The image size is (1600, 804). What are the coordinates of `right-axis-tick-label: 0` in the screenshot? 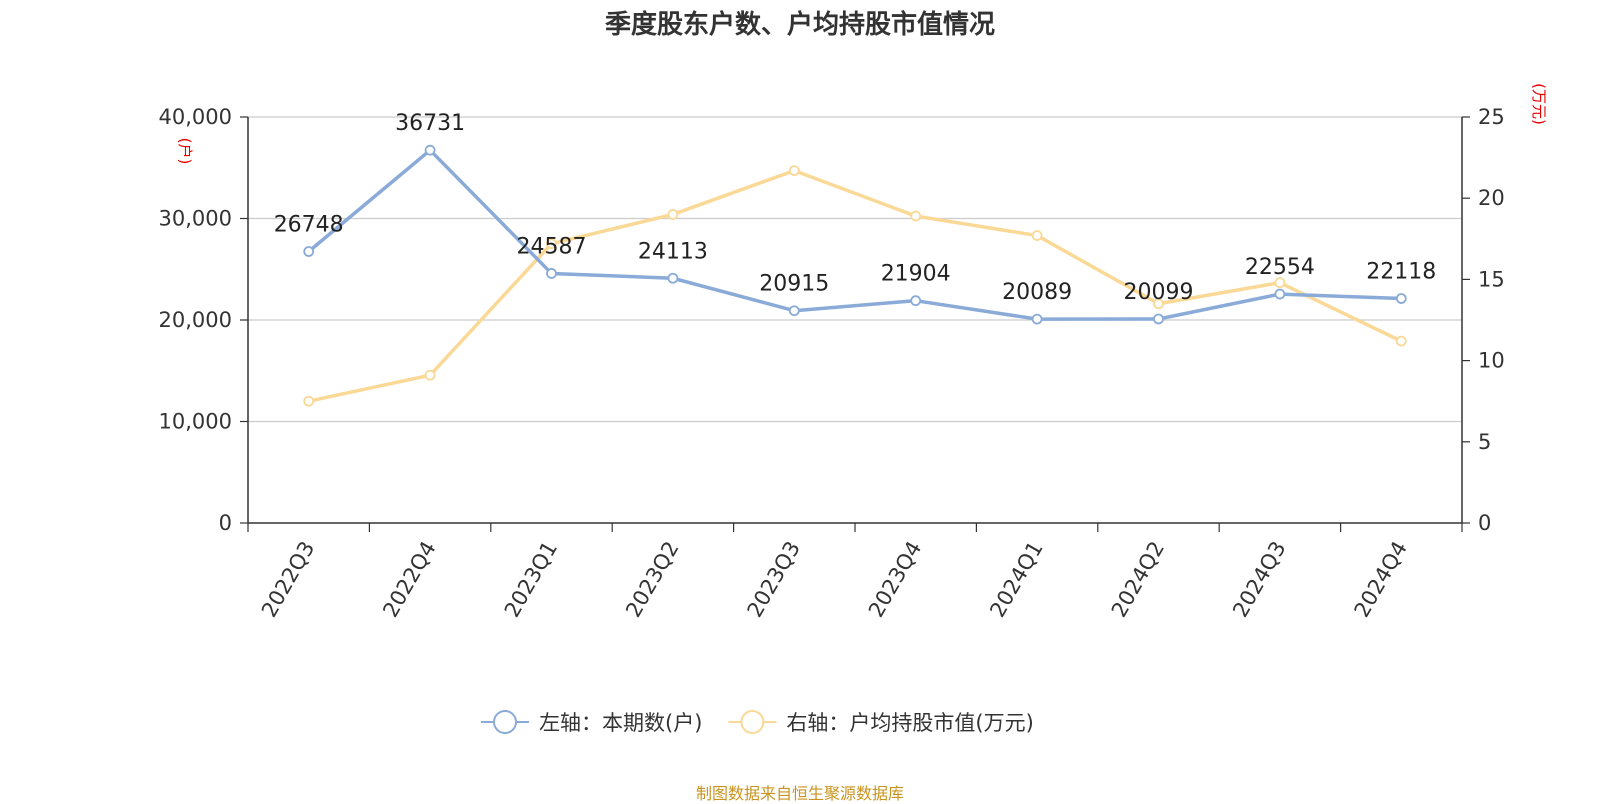 It's located at (1484, 523).